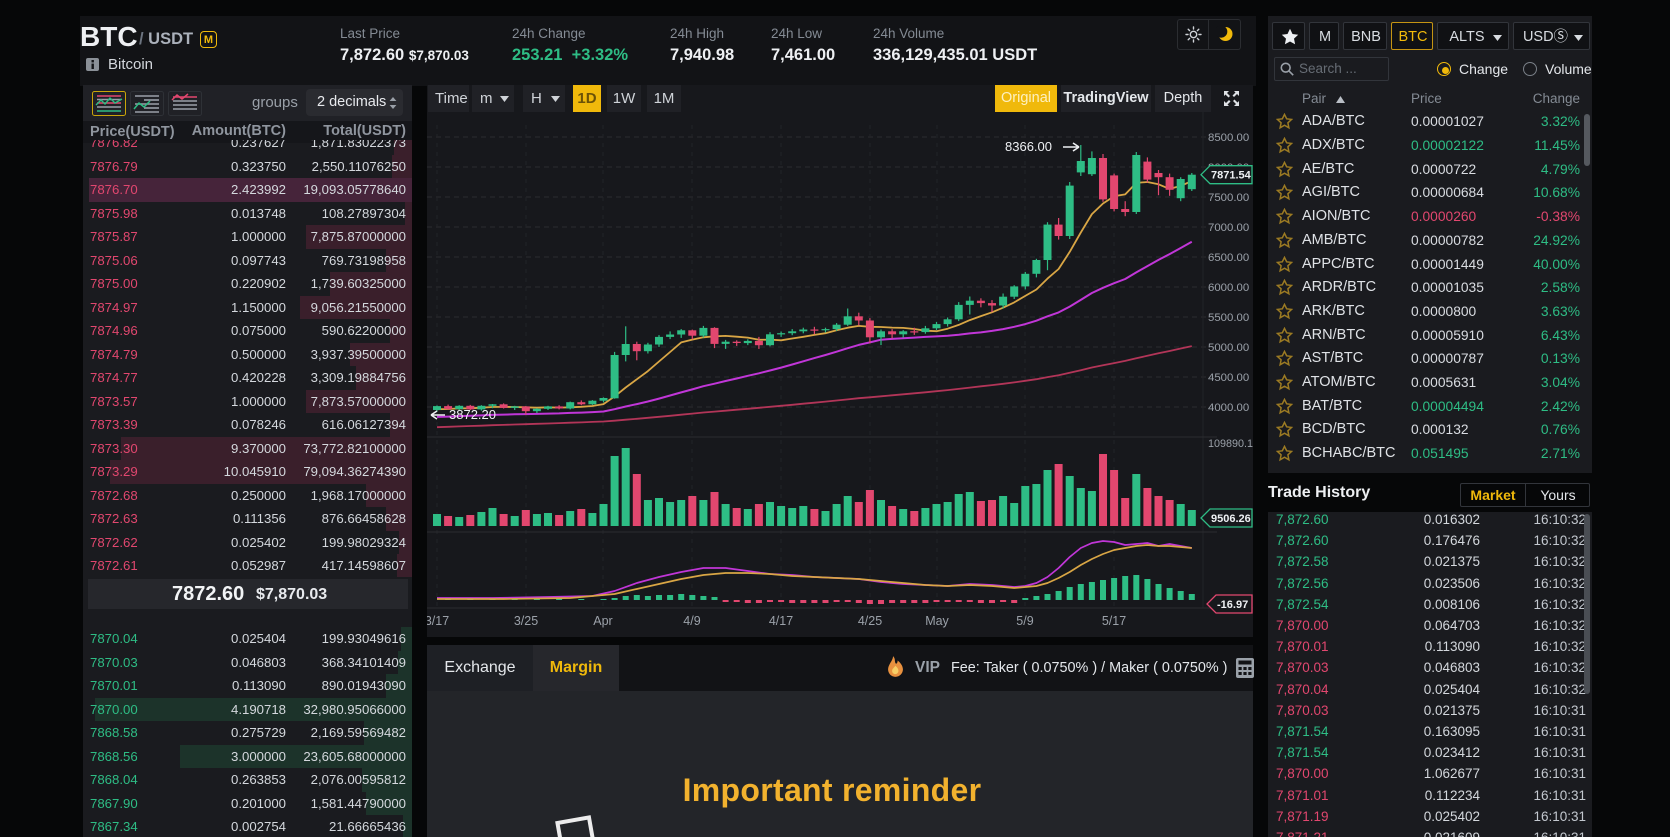  What do you see at coordinates (1028, 146) in the screenshot?
I see `svg-text: 8366.00` at bounding box center [1028, 146].